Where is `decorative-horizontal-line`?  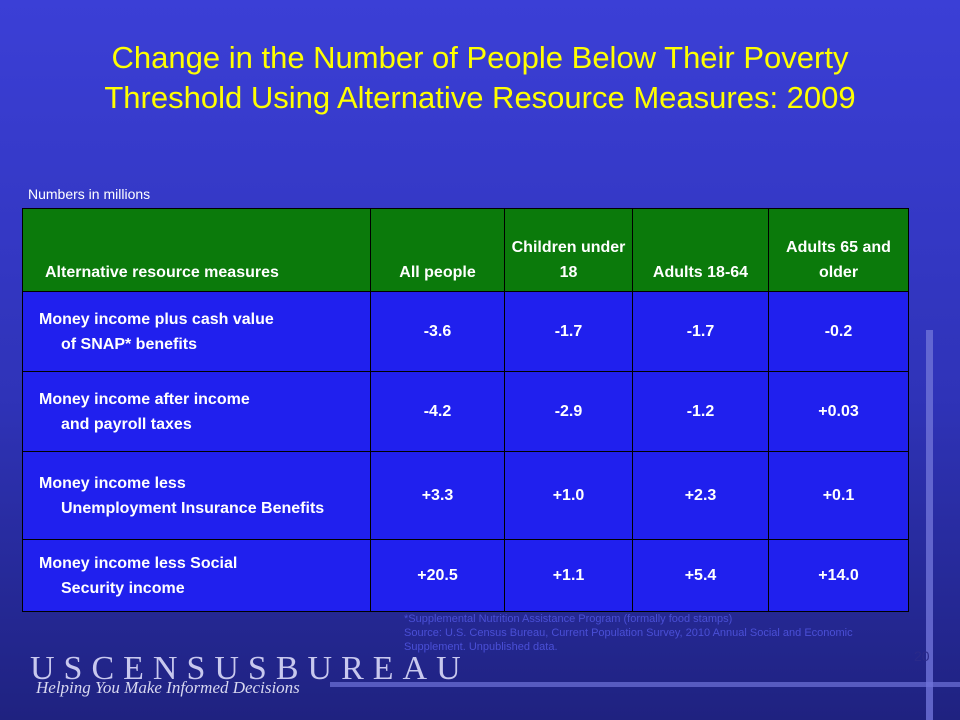 decorative-horizontal-line is located at coordinates (645, 684).